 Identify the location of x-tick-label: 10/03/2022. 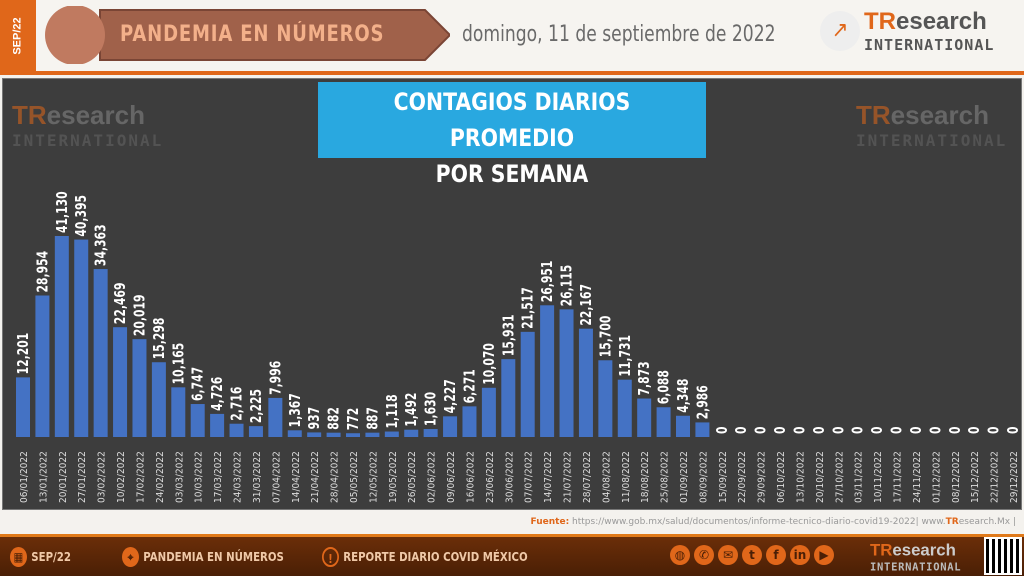
(199, 477).